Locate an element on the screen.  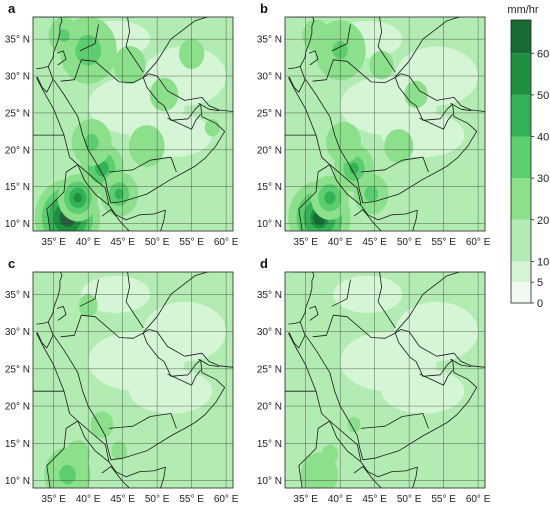
colorbar-unit: mm/hr is located at coordinates (523, 10).